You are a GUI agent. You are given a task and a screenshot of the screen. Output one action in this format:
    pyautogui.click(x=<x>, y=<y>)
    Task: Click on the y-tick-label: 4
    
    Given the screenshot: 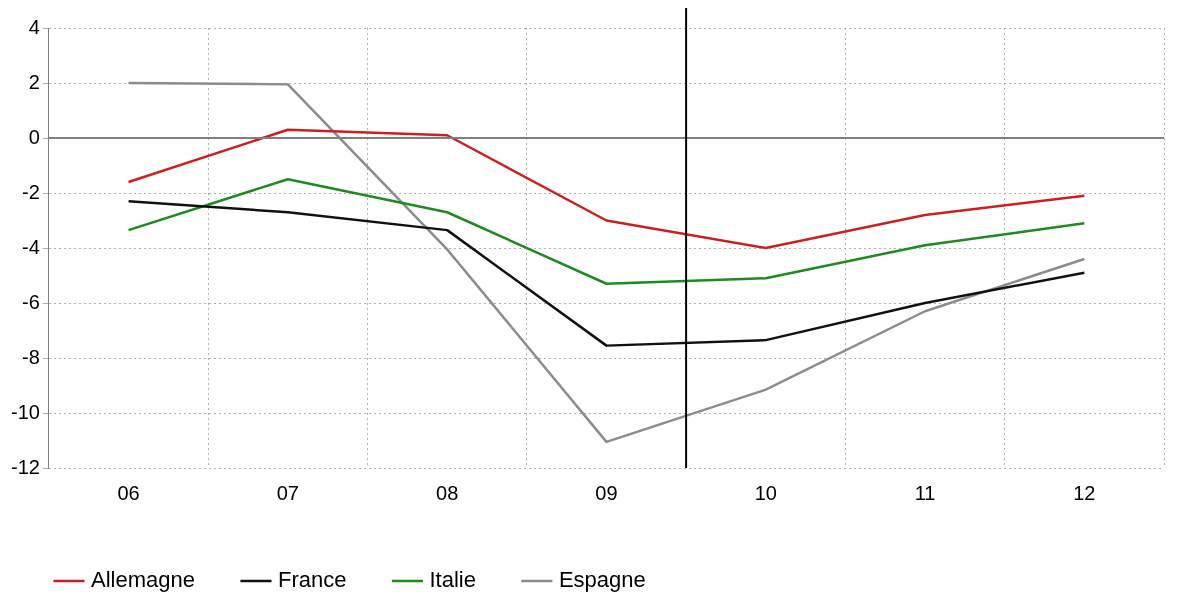 What is the action you would take?
    pyautogui.click(x=34, y=26)
    